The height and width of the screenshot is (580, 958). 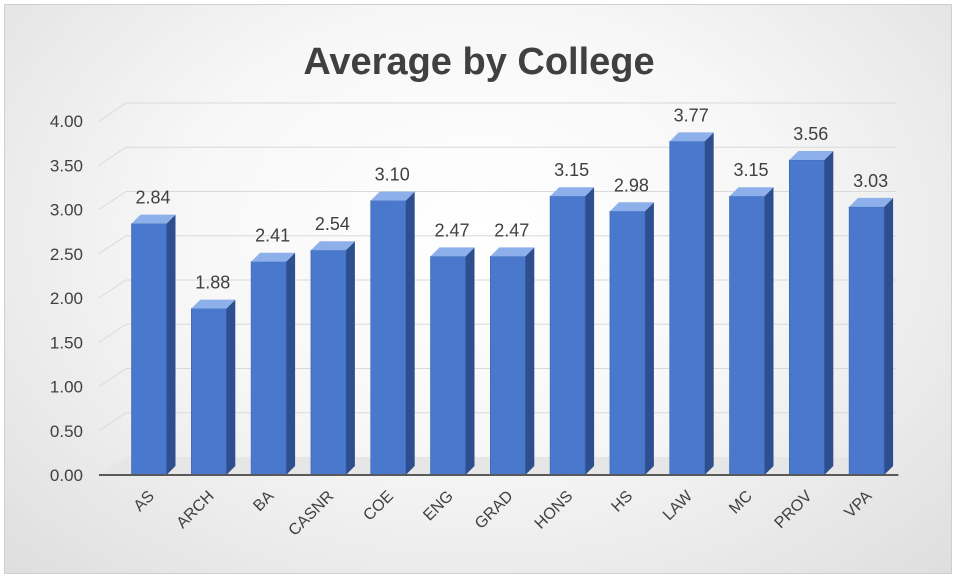 I want to click on bar-coe, so click(x=393, y=333).